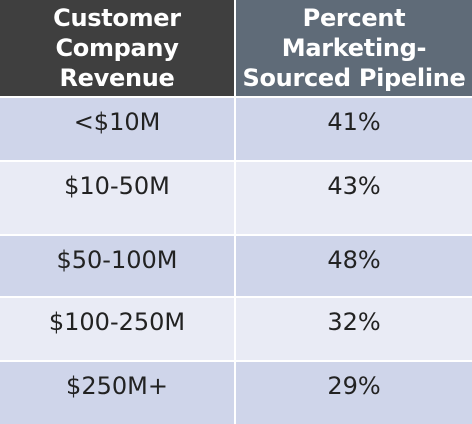 This screenshot has width=472, height=424. Describe the element at coordinates (117, 48) in the screenshot. I see `header-company-revenue: Customer Company Revenue` at that location.